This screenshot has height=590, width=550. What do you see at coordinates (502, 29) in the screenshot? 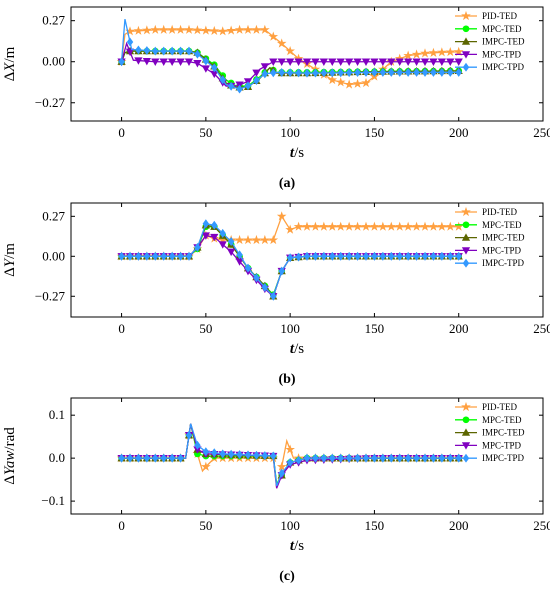
I see `legend-label: MPC-TED` at bounding box center [502, 29].